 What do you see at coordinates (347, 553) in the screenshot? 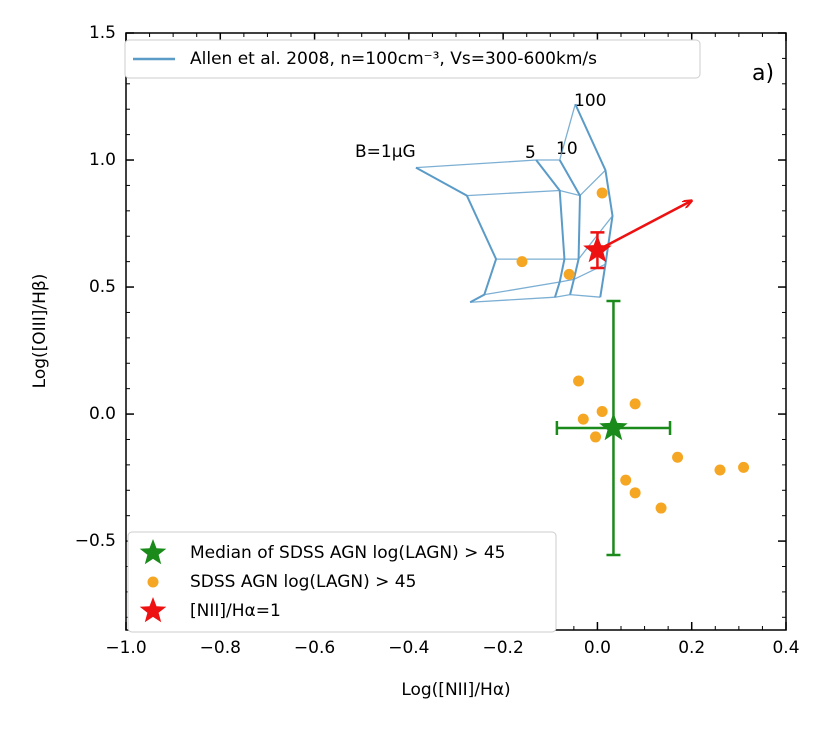
I see `legend-label: Median of SDSS AGN log(LAGN) > 45` at bounding box center [347, 553].